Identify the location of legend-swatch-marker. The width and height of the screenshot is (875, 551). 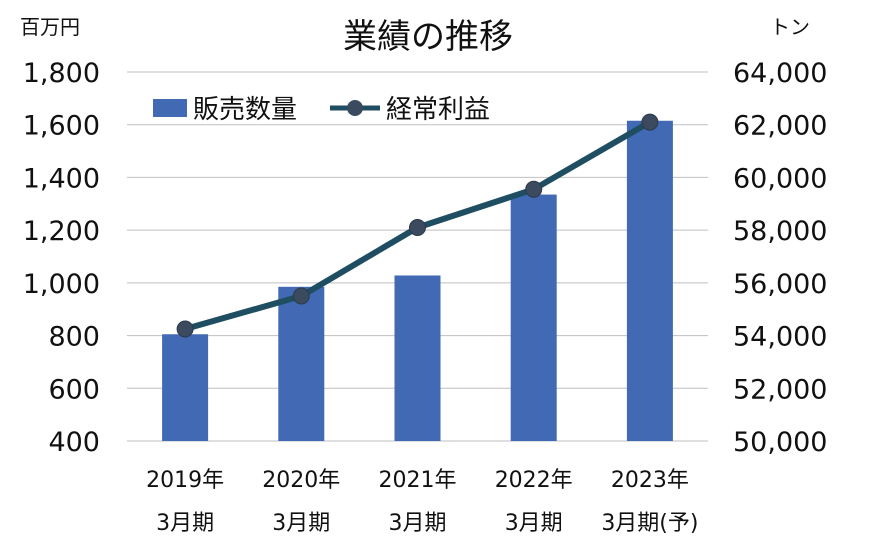
(355, 108).